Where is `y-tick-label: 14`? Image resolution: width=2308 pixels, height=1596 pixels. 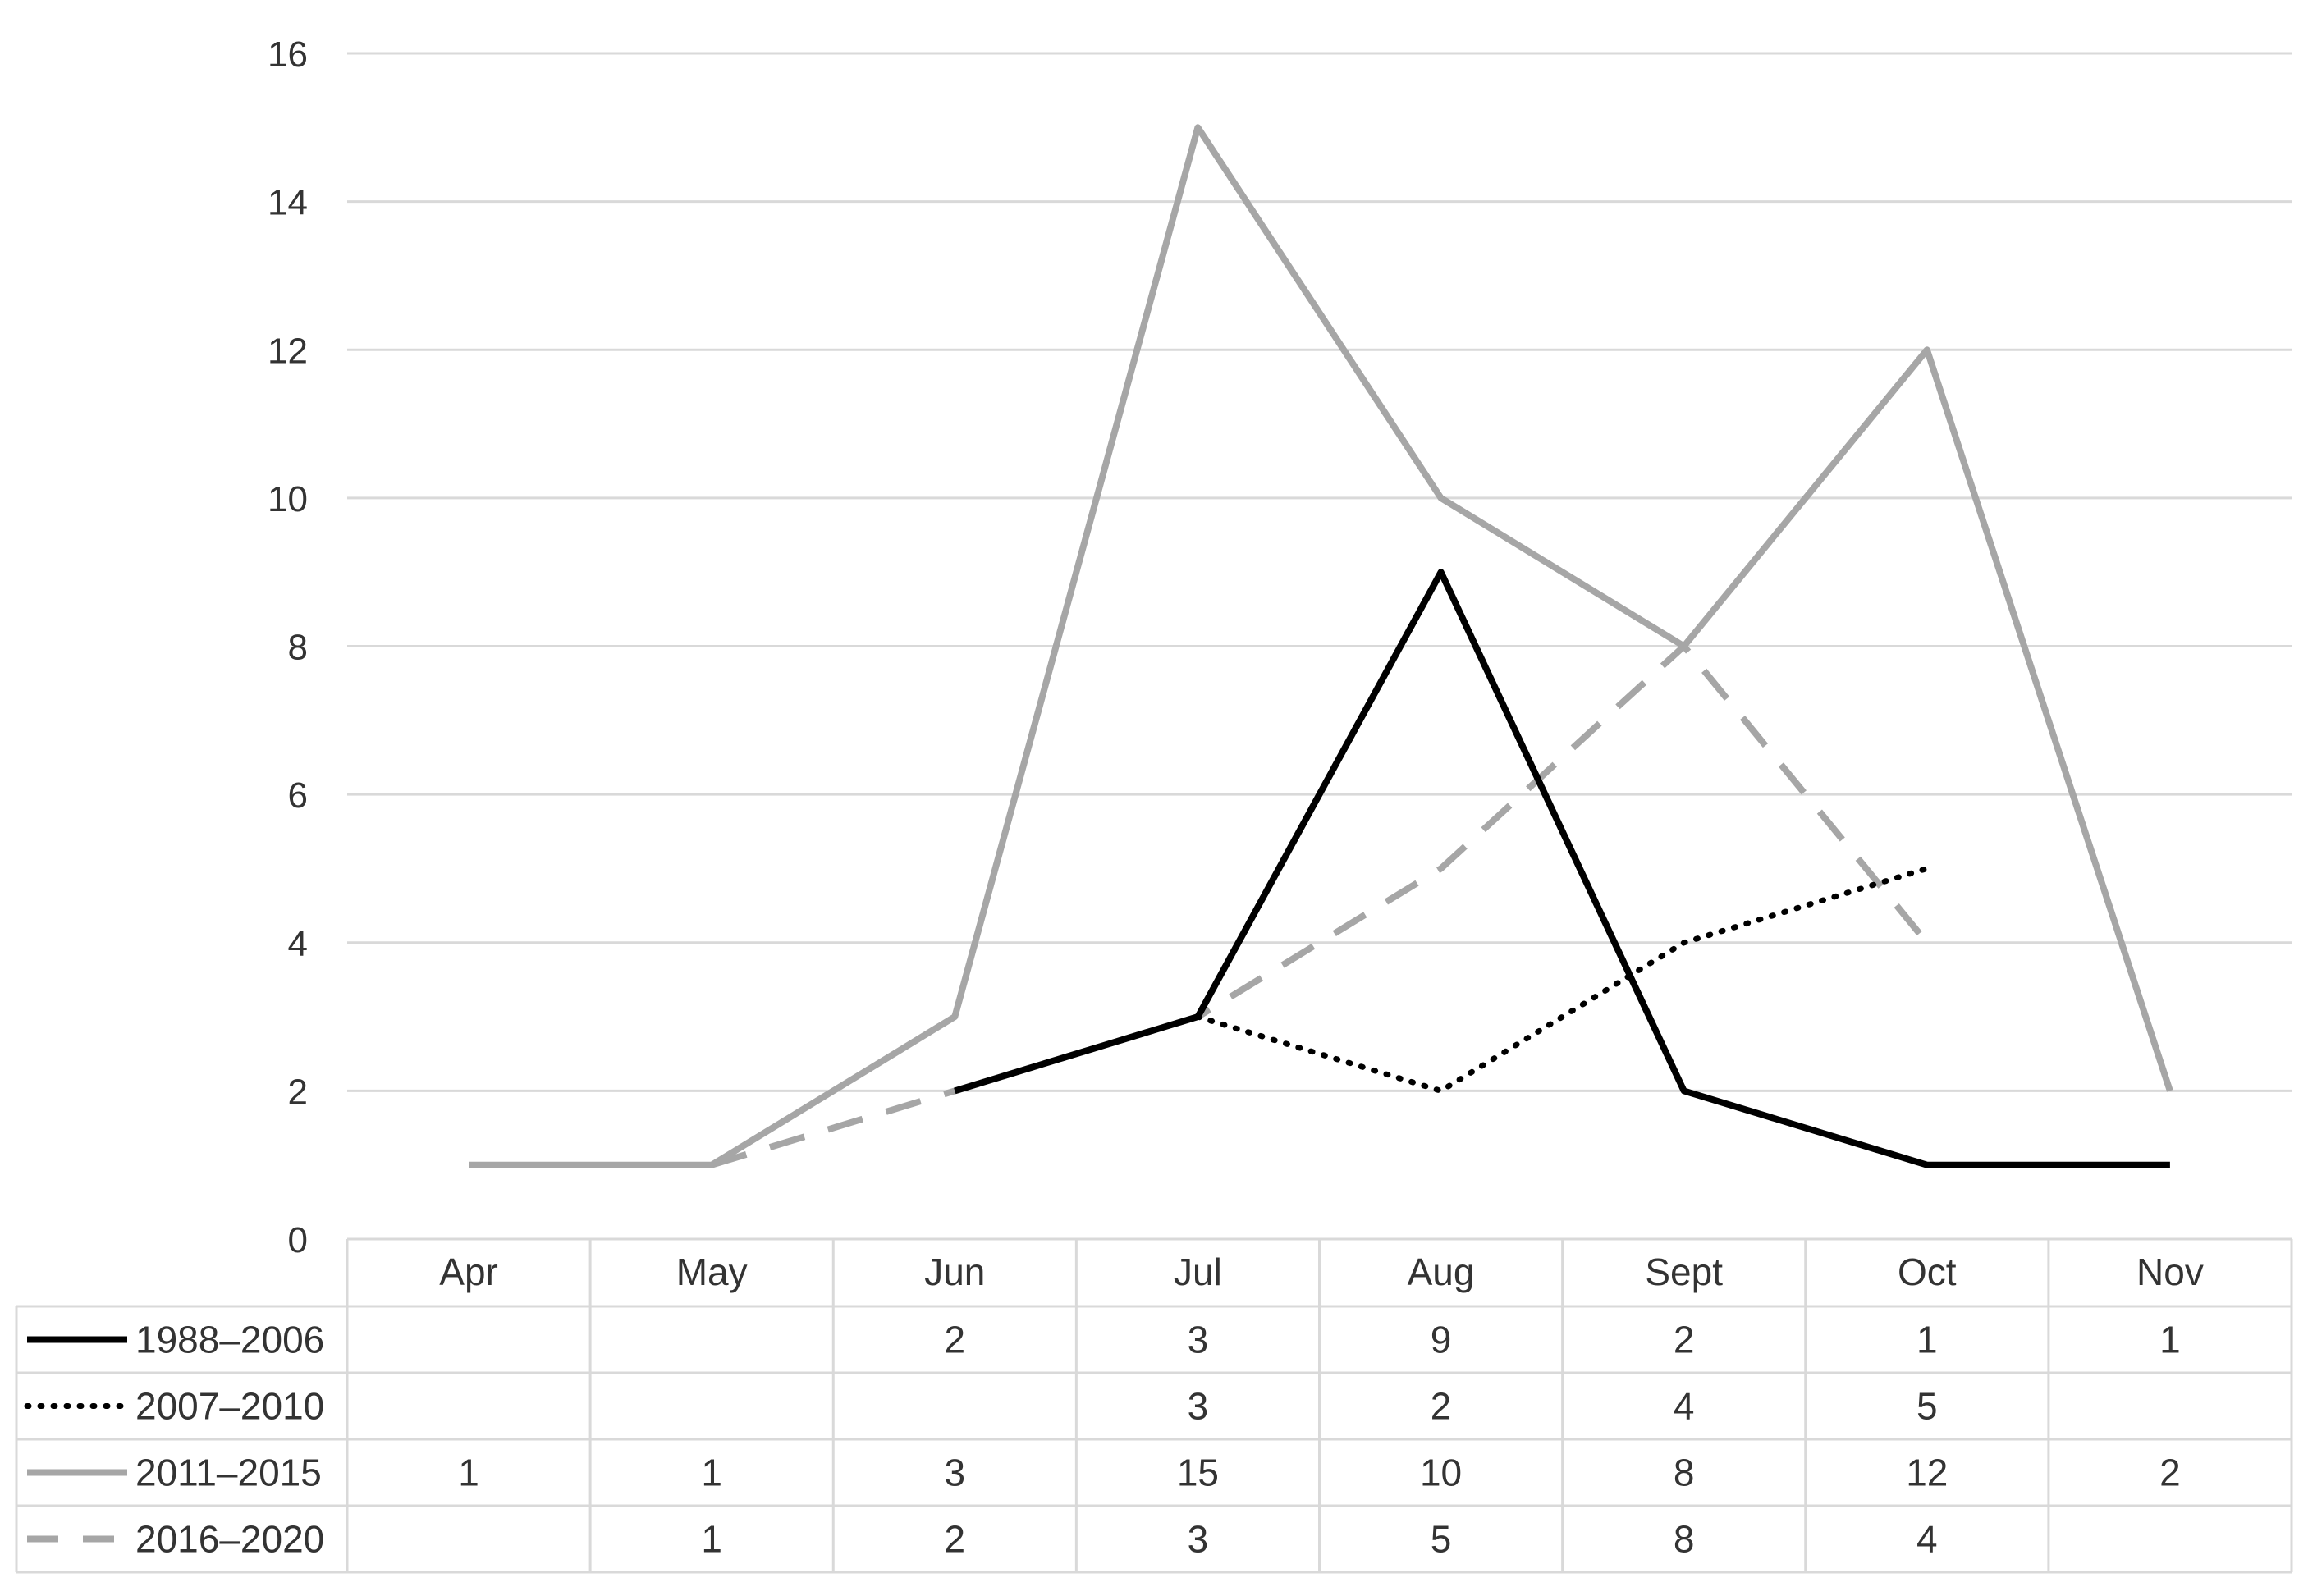
y-tick-label: 14 is located at coordinates (288, 203).